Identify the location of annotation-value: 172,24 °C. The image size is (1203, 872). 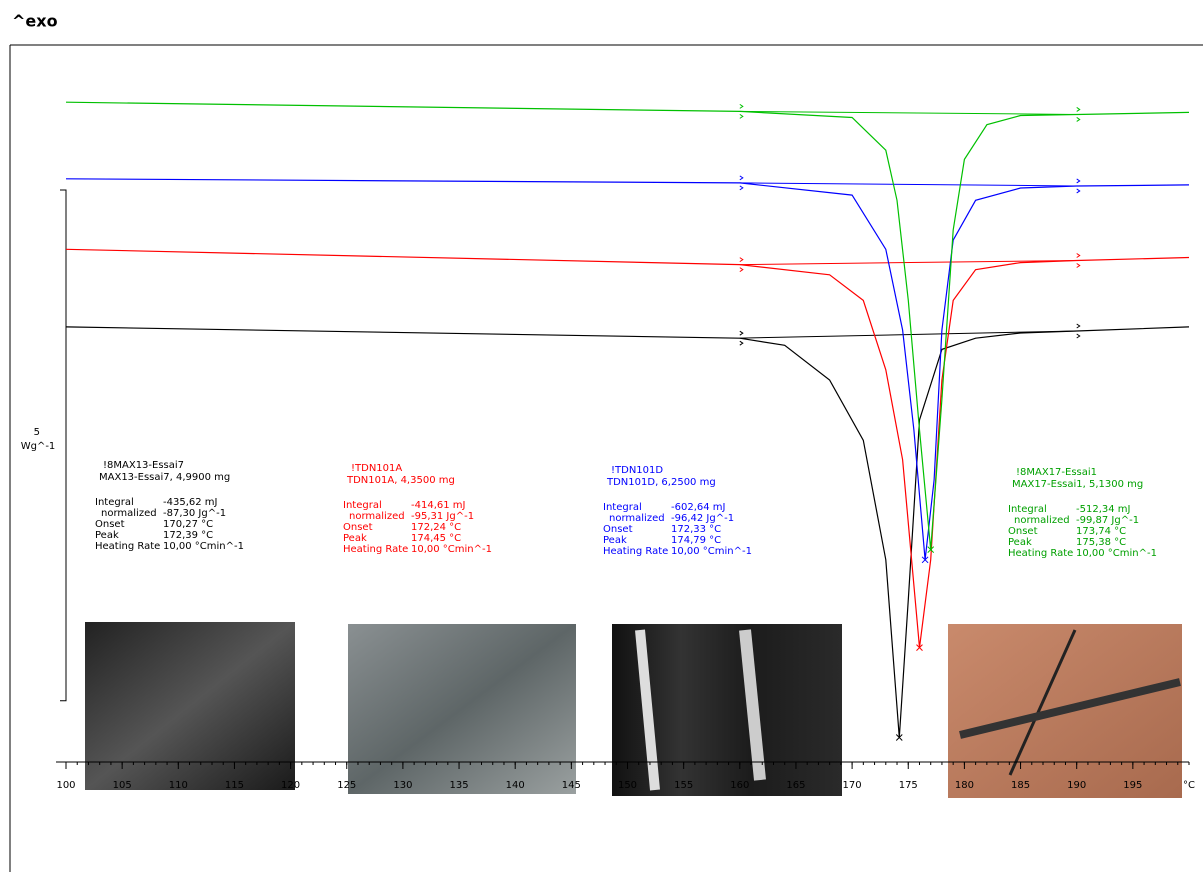
(436, 527).